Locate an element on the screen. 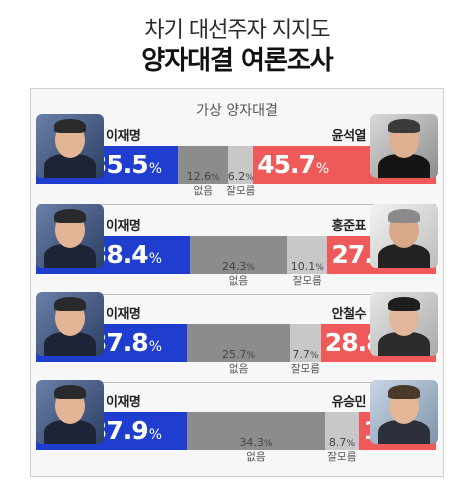 Image resolution: width=474 pixels, height=480 pixels. none-label: 25.7% 없음 is located at coordinates (238, 362).